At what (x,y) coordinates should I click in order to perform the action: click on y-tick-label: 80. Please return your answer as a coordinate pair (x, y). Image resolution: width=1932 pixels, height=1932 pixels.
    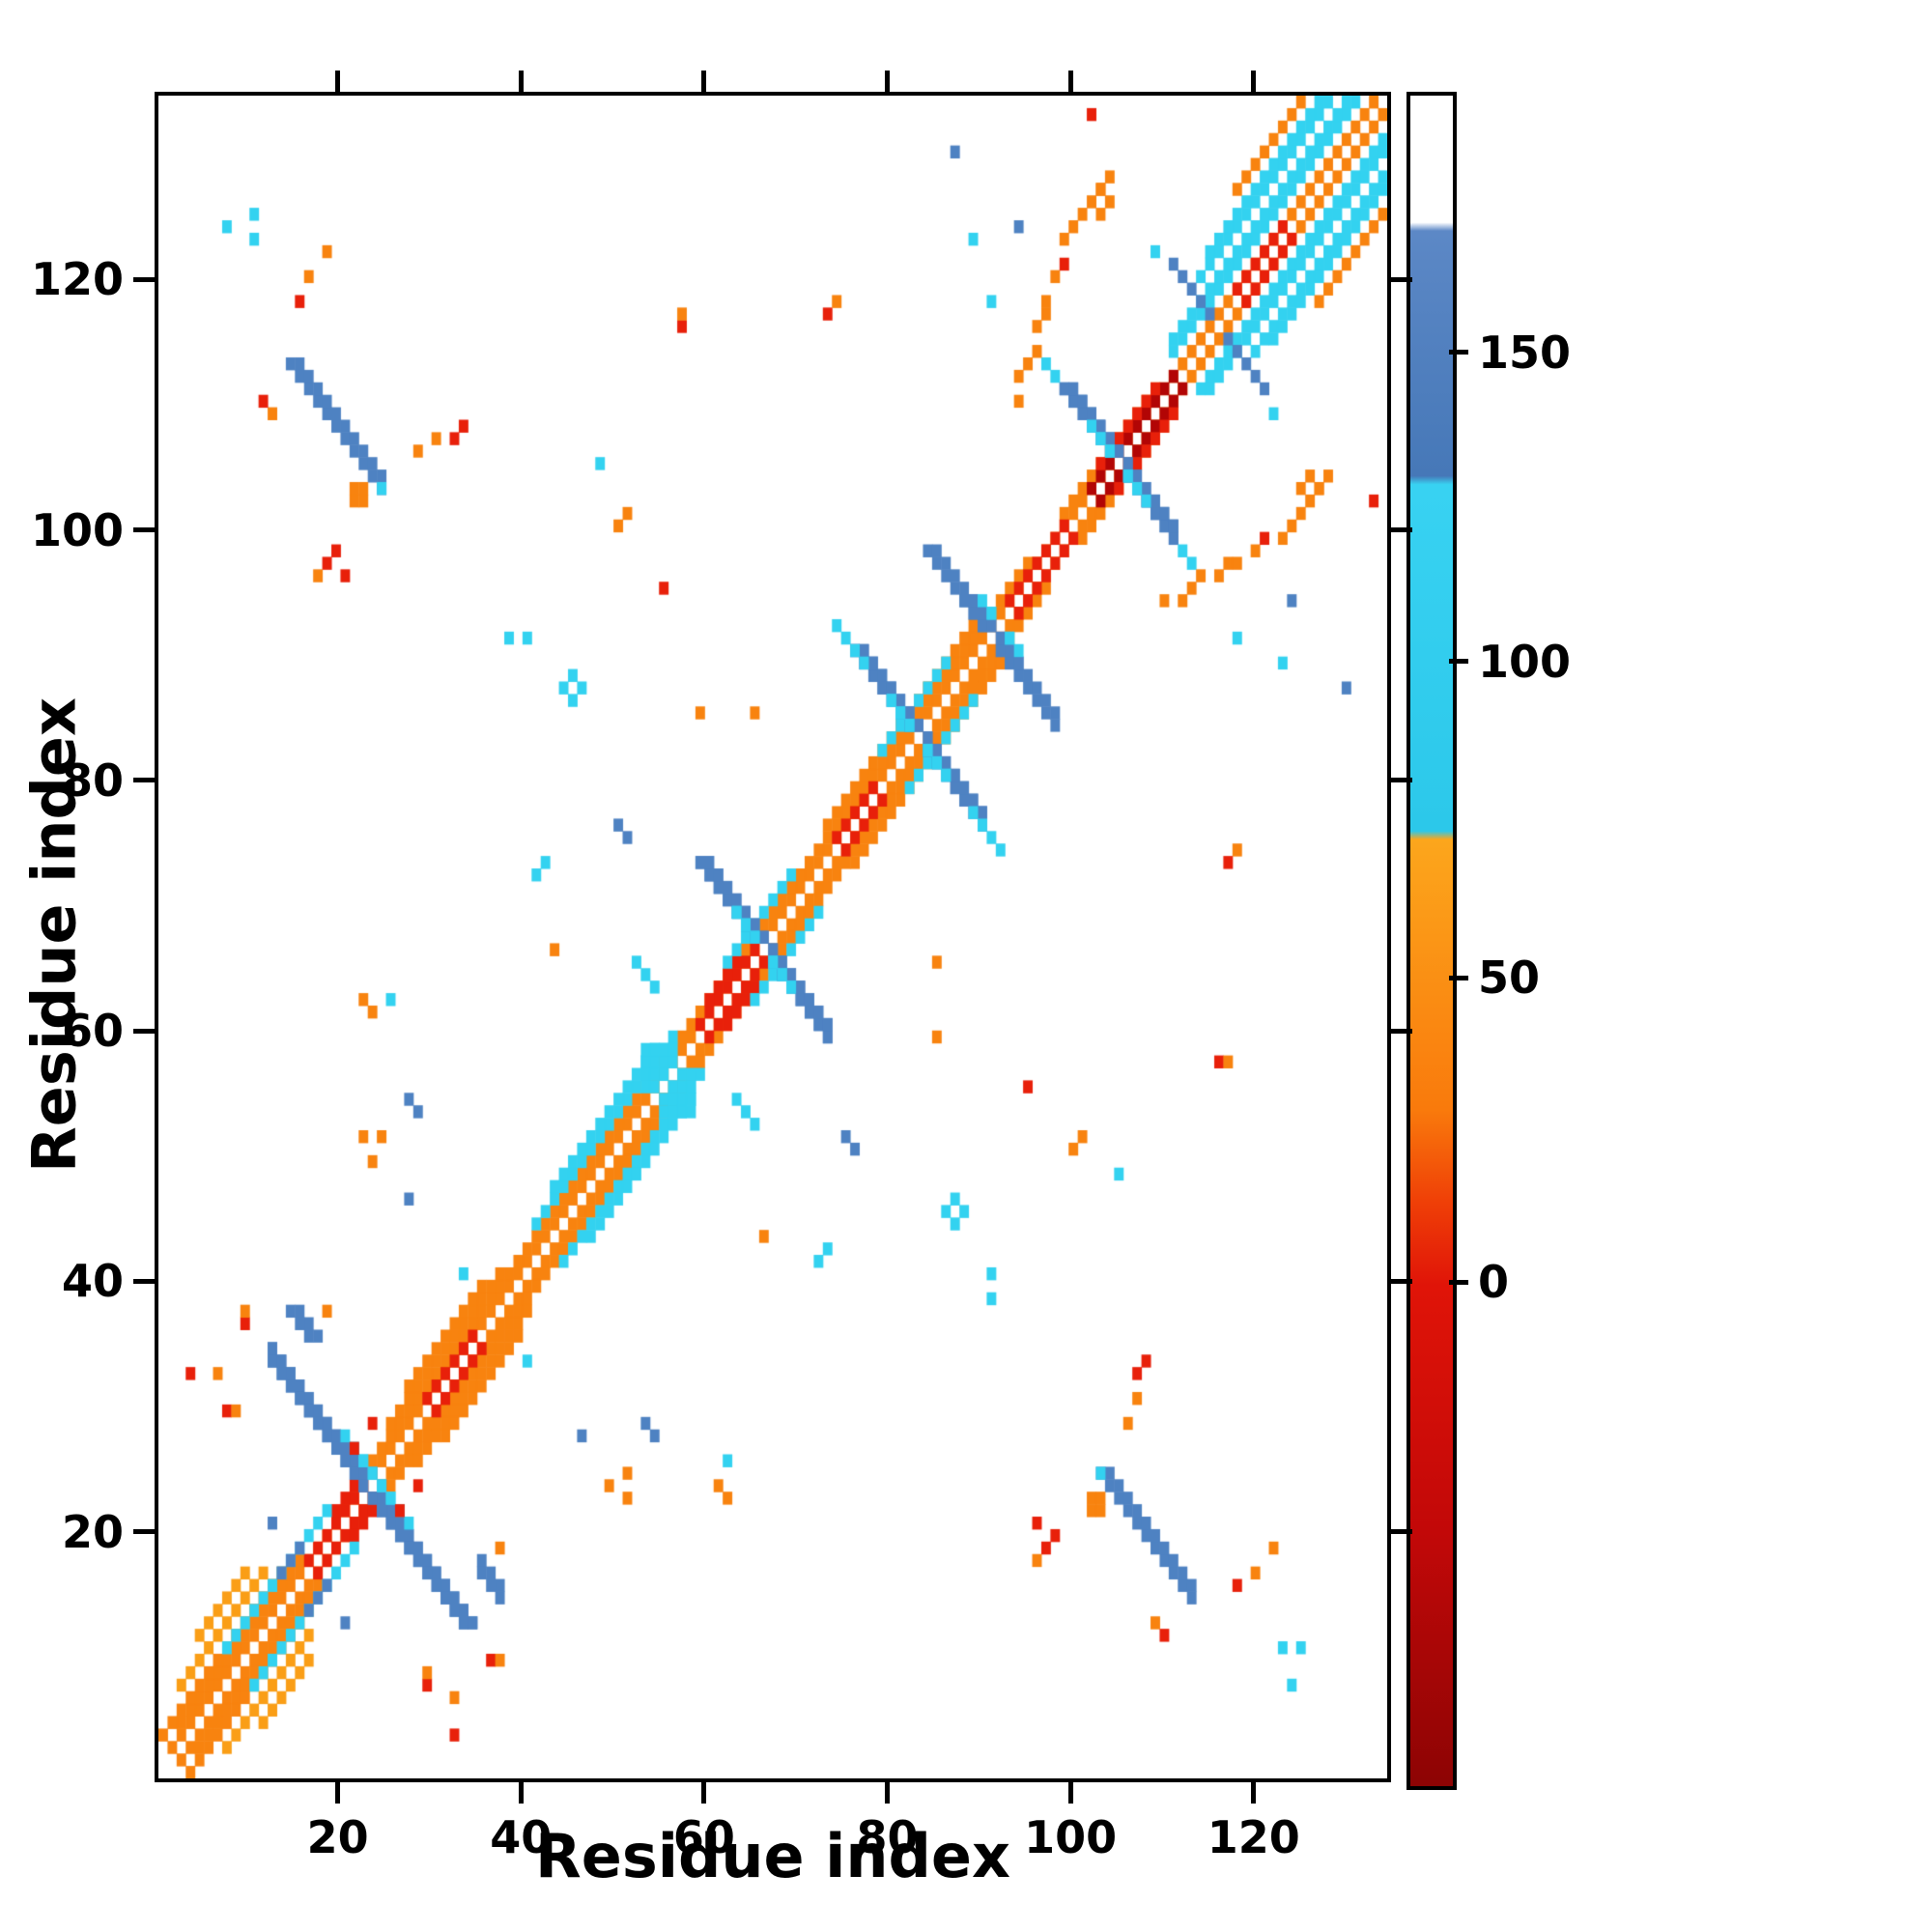
    Looking at the image, I should click on (92, 780).